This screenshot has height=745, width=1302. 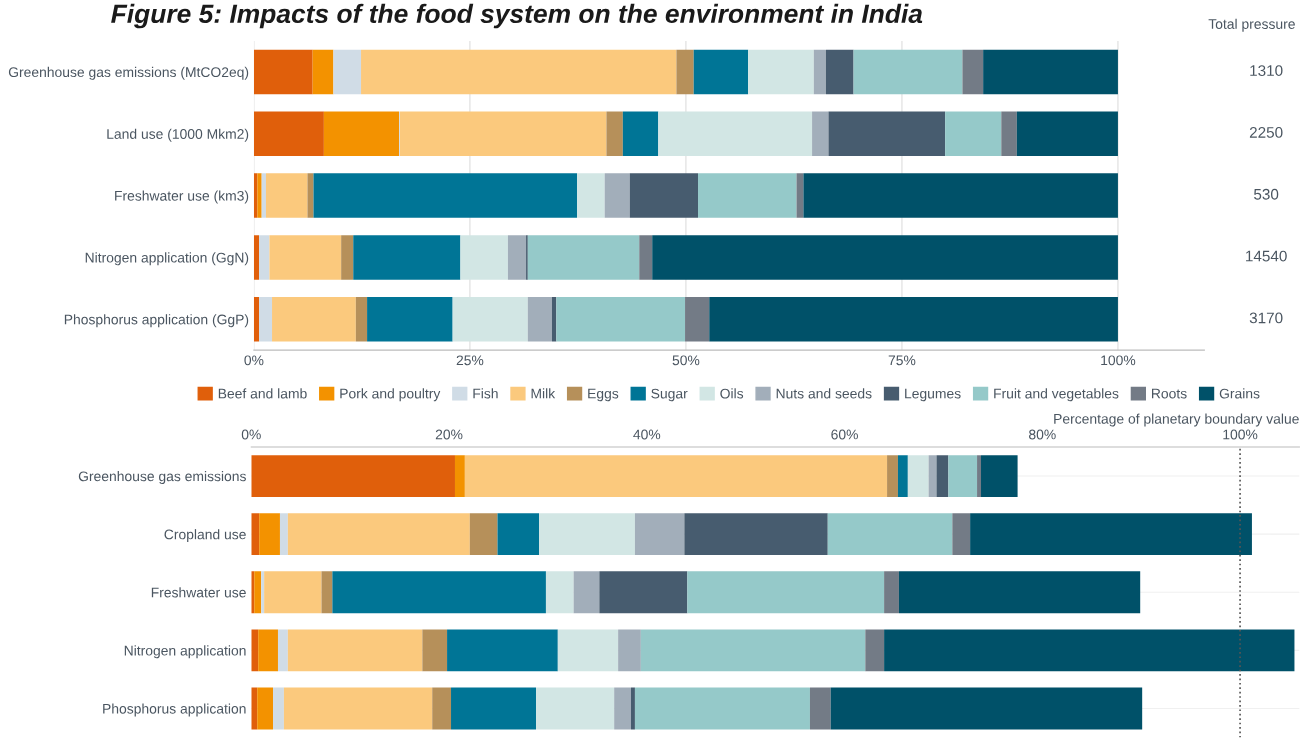 What do you see at coordinates (686, 360) in the screenshot?
I see `x-tick-label: 50%` at bounding box center [686, 360].